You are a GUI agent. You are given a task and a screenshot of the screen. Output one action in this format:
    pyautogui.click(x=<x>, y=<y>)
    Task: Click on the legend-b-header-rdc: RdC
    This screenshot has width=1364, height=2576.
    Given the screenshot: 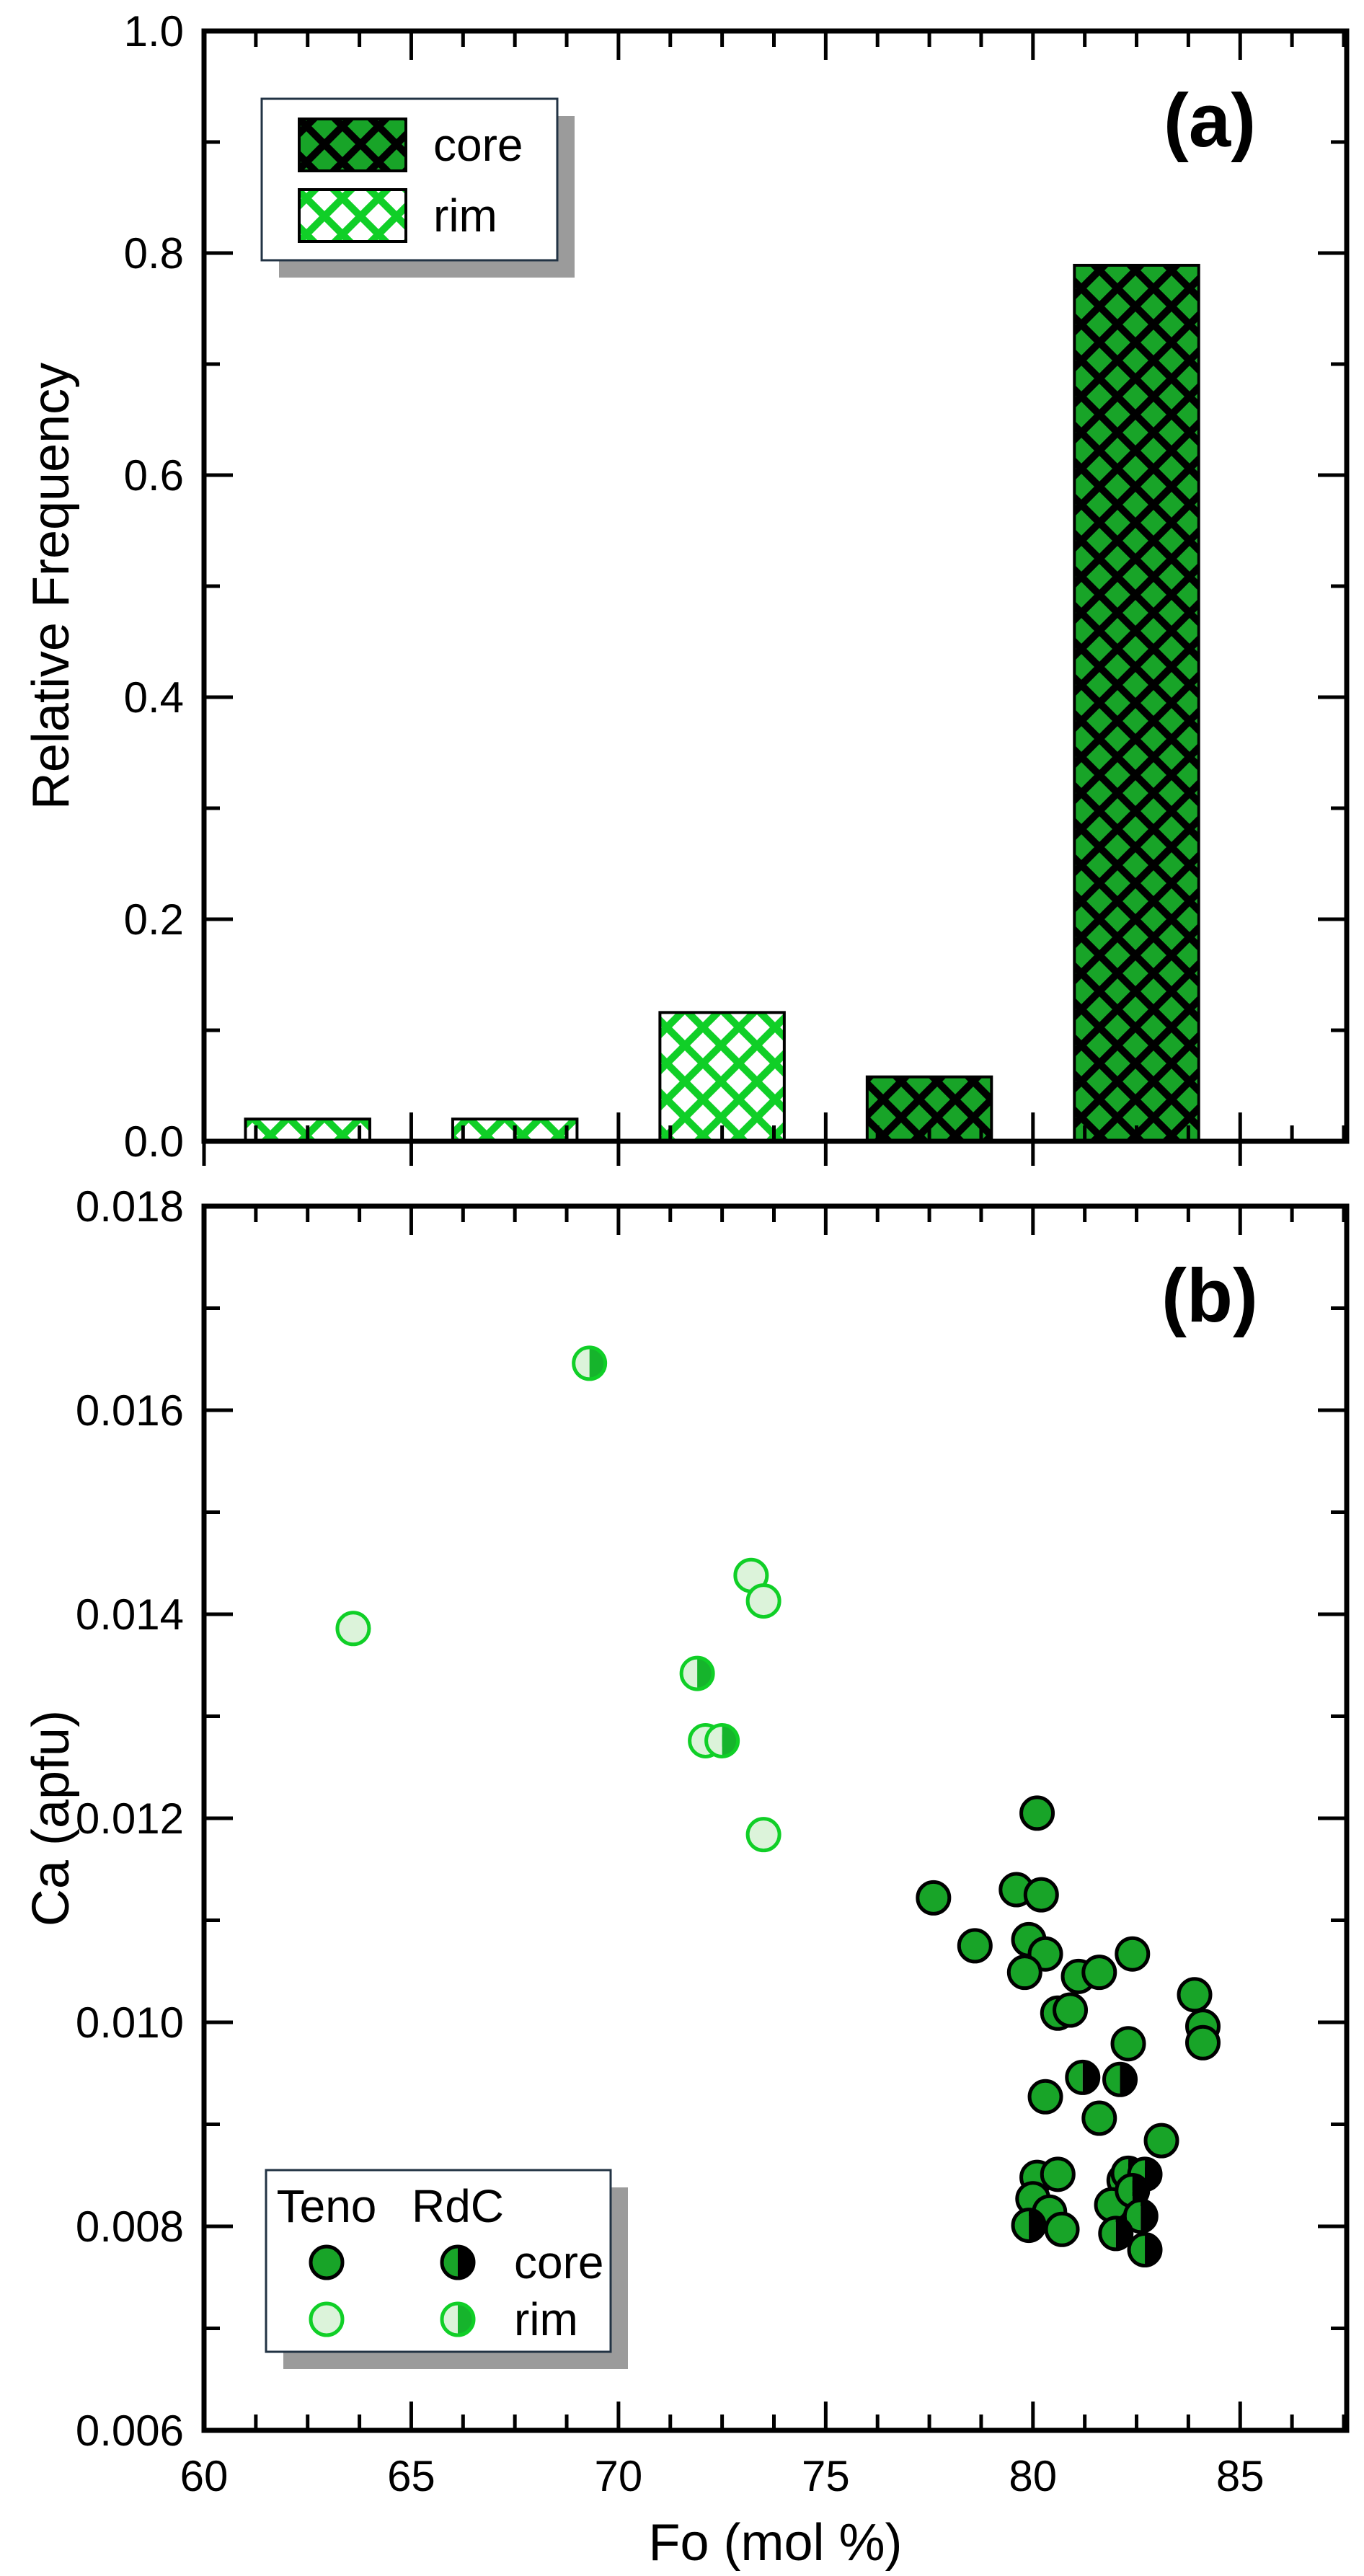 What is the action you would take?
    pyautogui.click(x=458, y=2206)
    